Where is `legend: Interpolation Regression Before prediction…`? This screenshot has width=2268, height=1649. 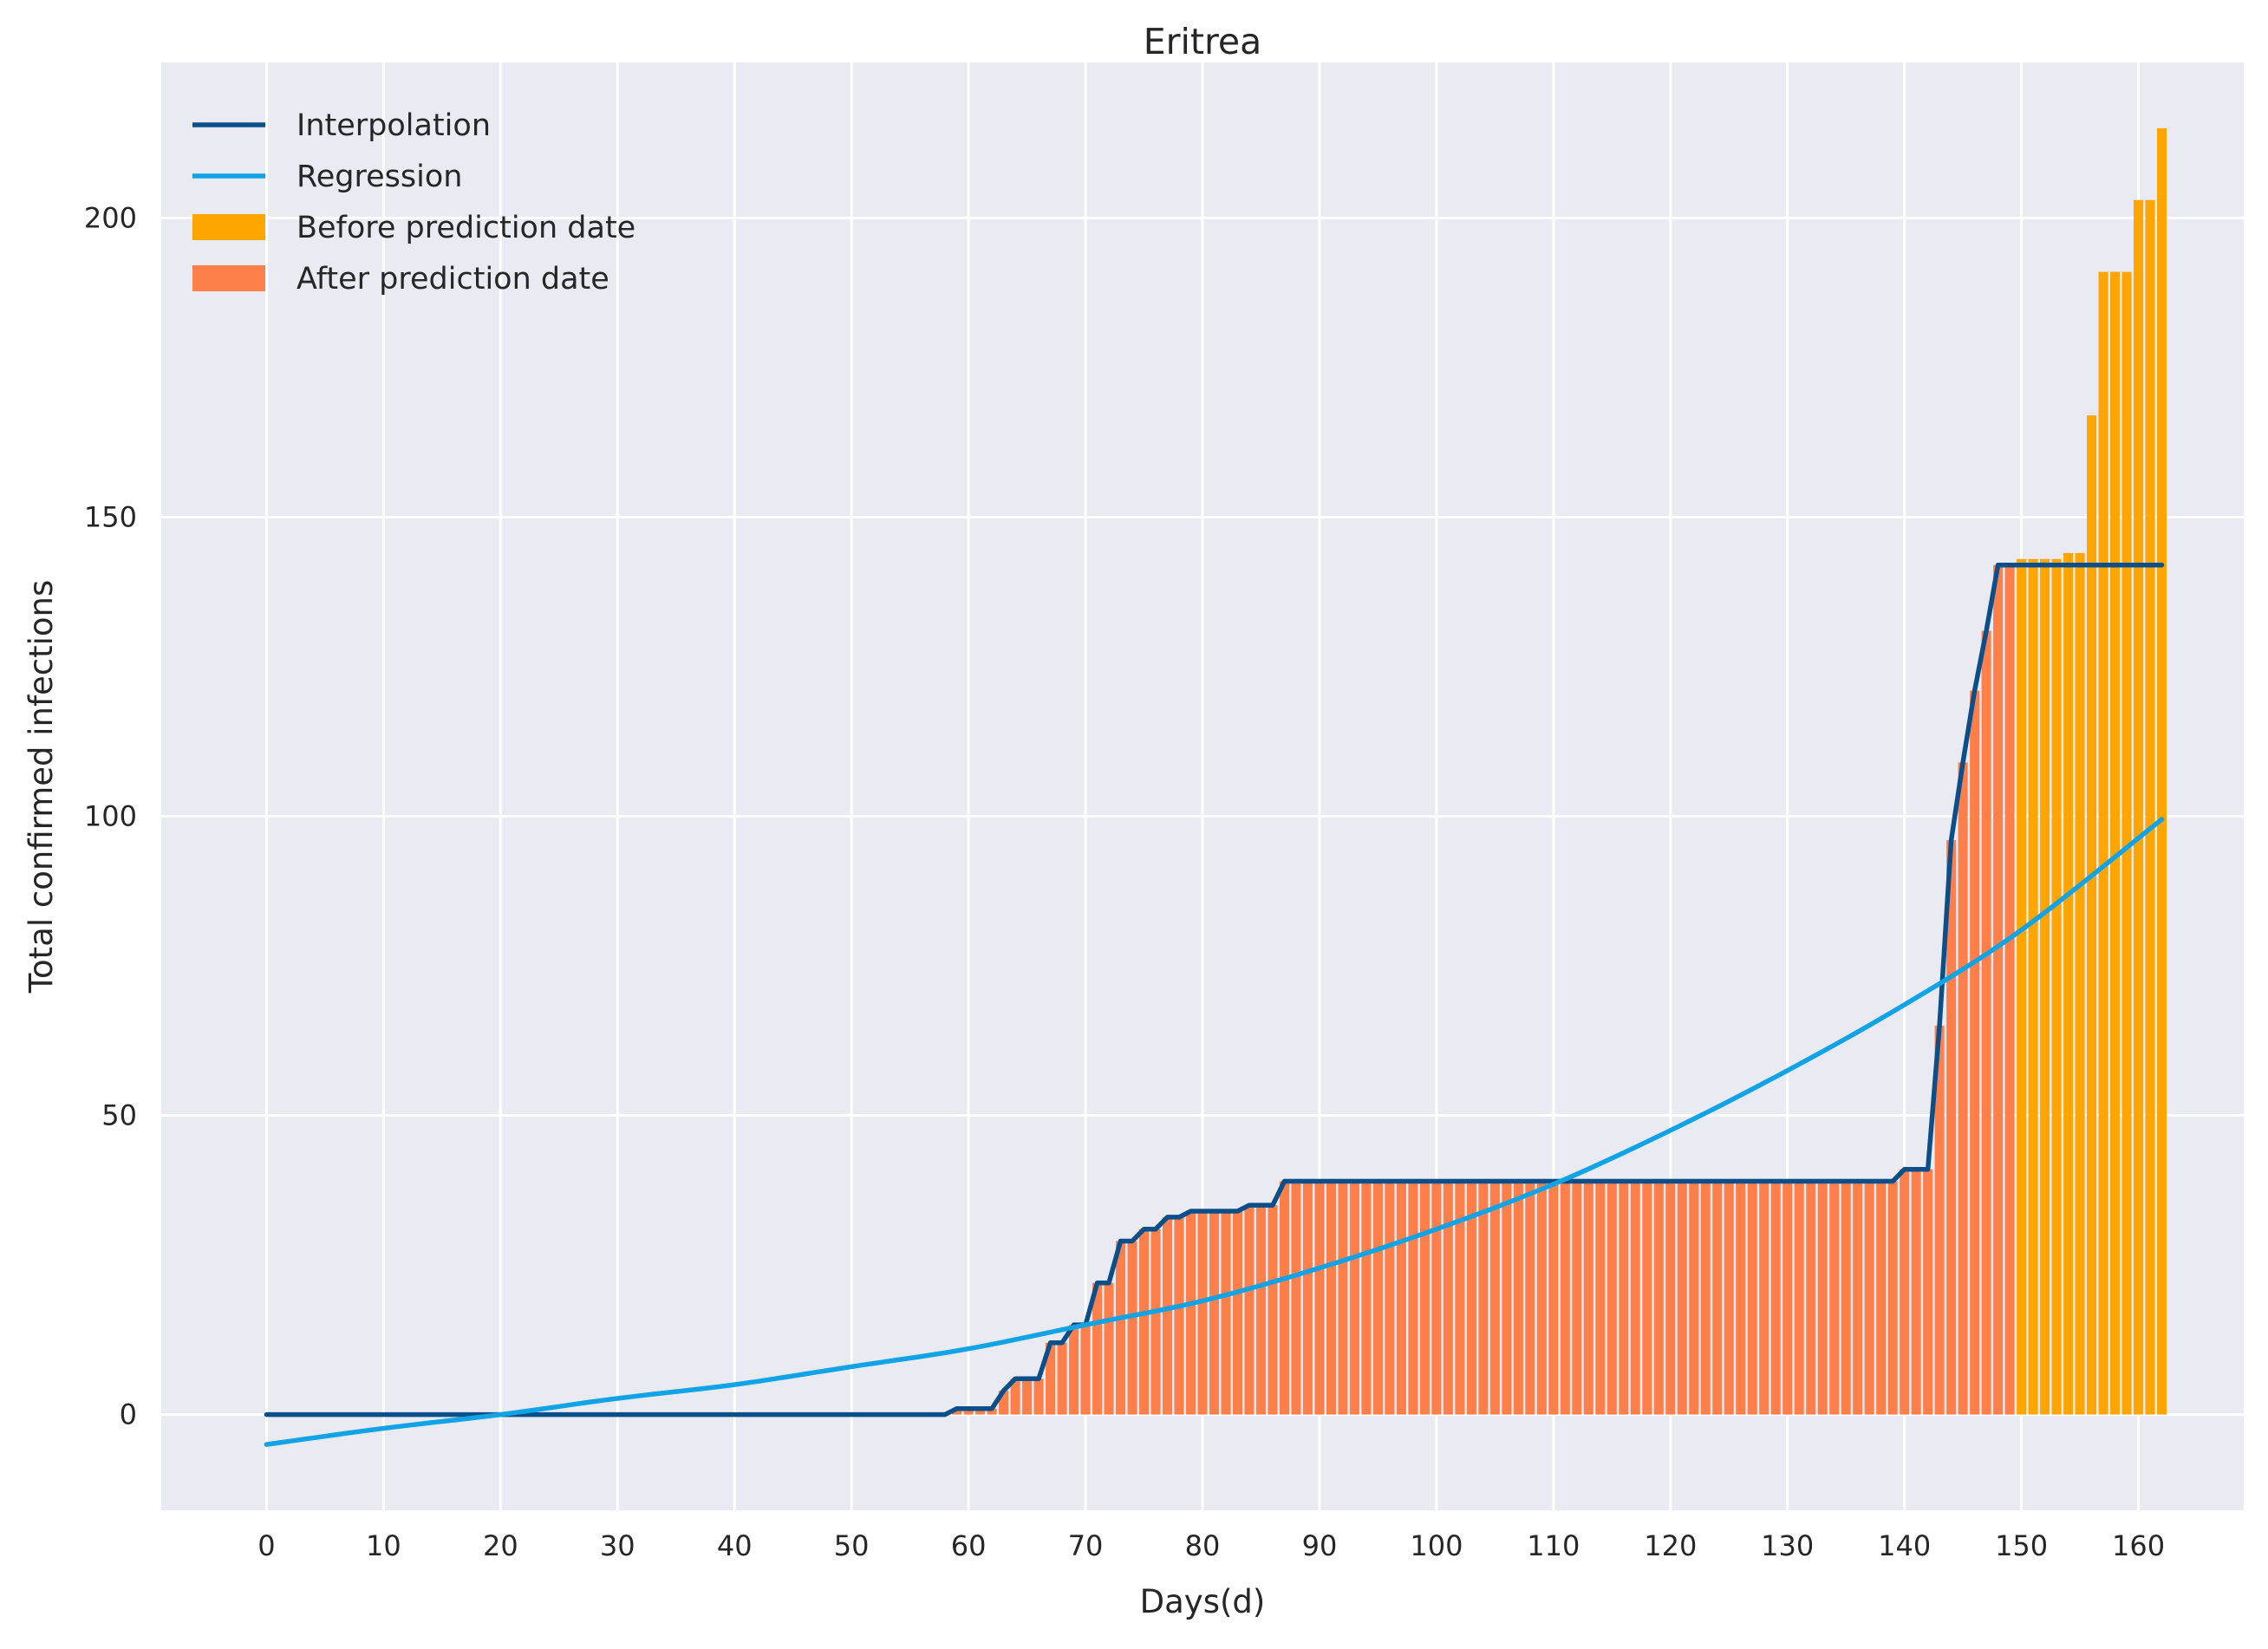 legend: Interpolation Regression Before prediction… is located at coordinates (414, 202).